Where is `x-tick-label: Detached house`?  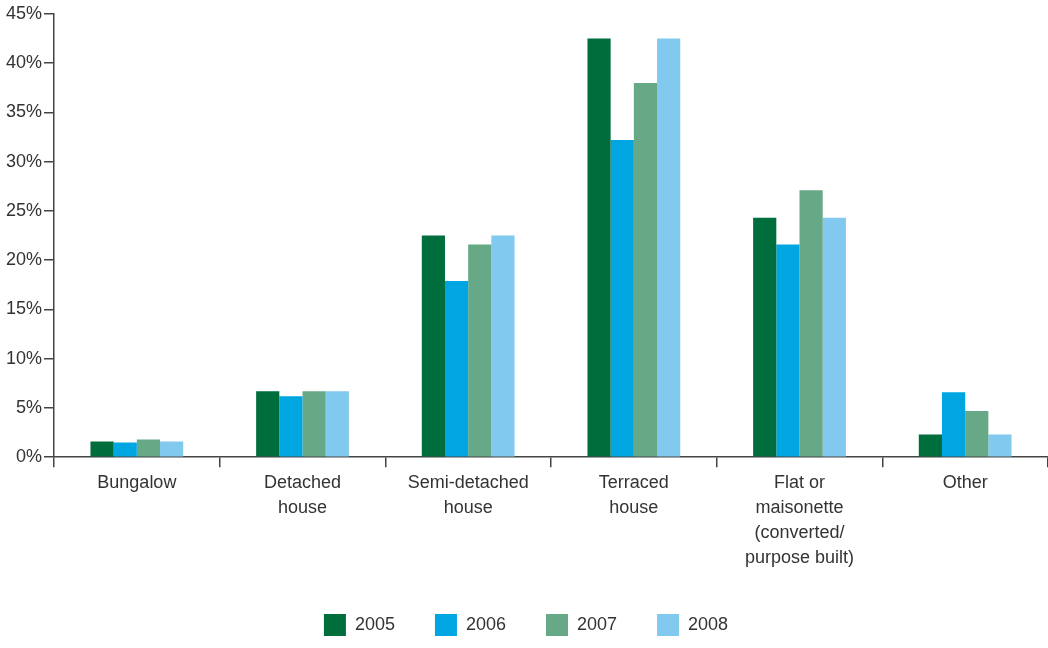
x-tick-label: Detached house is located at coordinates (302, 494).